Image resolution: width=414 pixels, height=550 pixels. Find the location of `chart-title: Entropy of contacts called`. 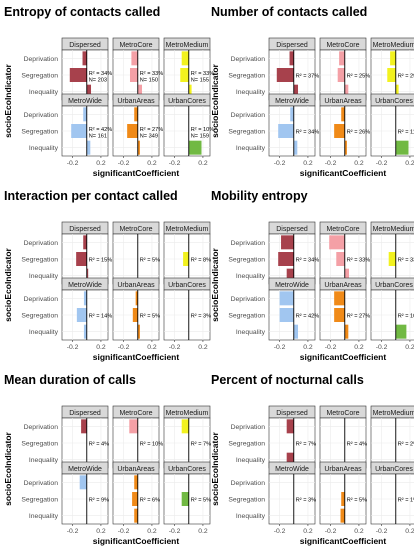

chart-title: Entropy of contacts called is located at coordinates (82, 12).